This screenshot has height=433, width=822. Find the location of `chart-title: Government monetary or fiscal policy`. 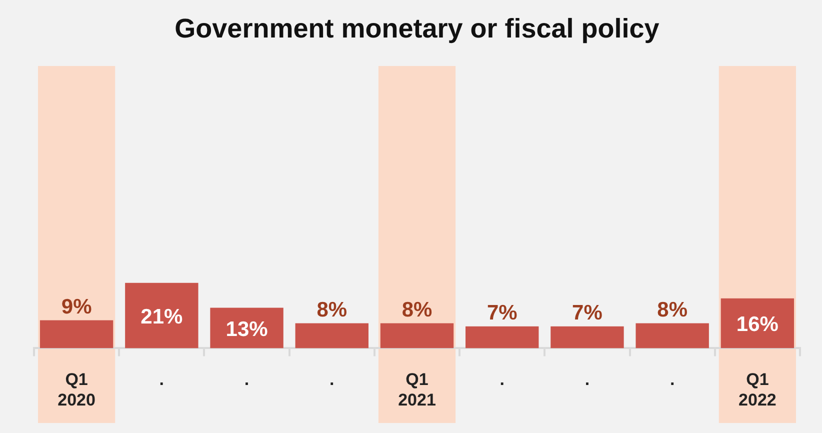

chart-title: Government monetary or fiscal policy is located at coordinates (417, 29).